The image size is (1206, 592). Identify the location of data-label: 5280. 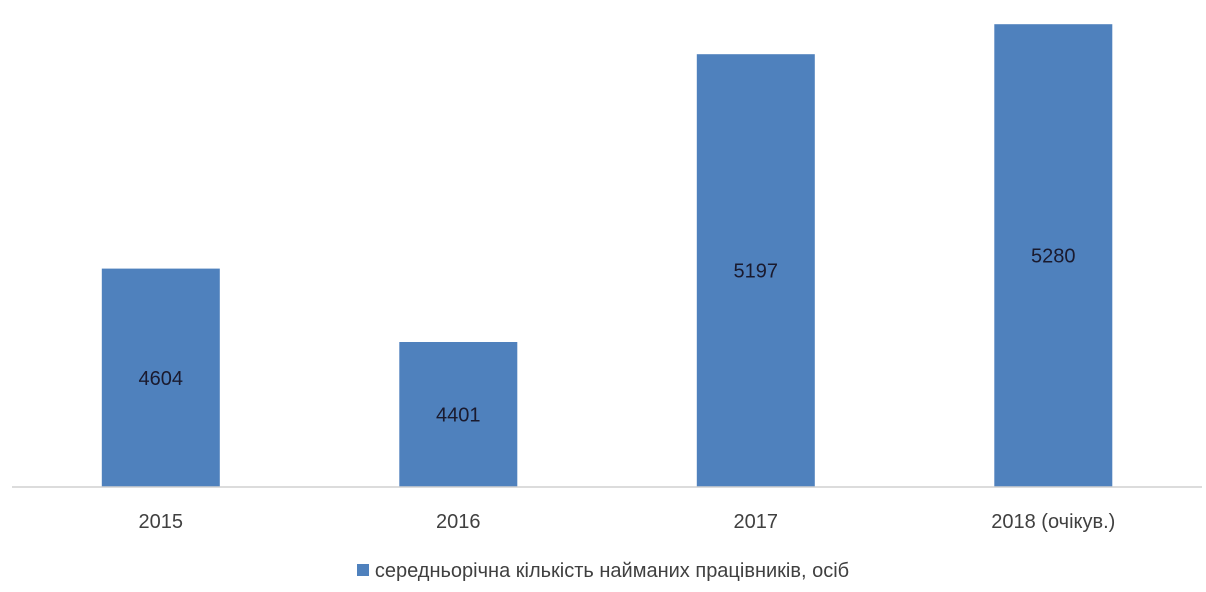
(1053, 257).